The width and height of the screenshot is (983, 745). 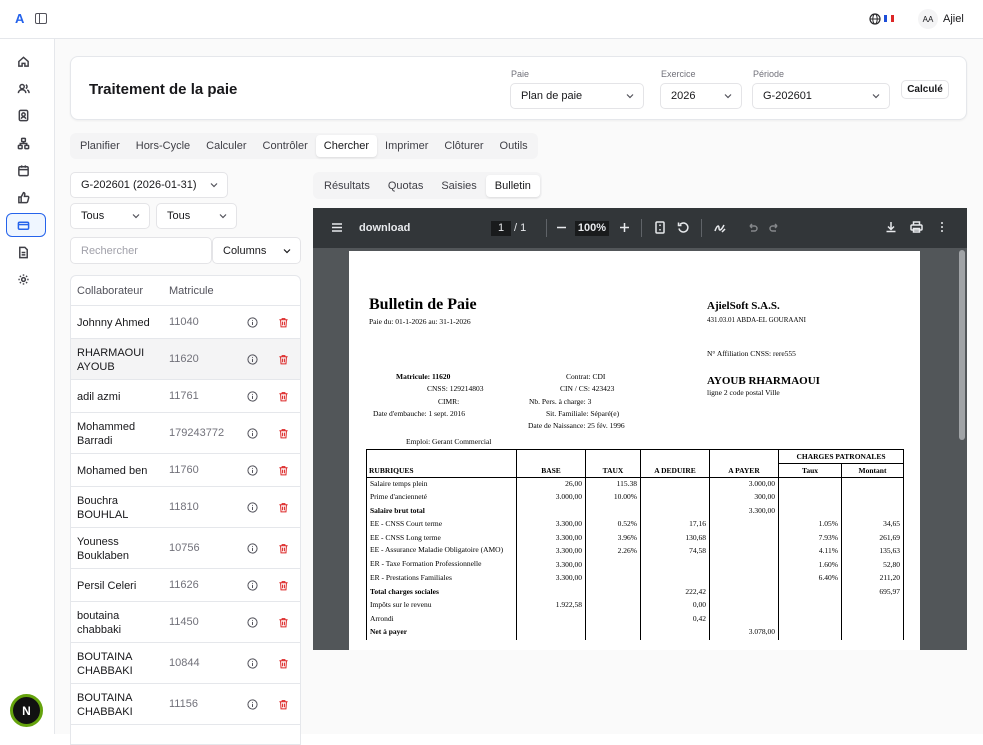 What do you see at coordinates (23, 225) in the screenshot?
I see `wallet-icon` at bounding box center [23, 225].